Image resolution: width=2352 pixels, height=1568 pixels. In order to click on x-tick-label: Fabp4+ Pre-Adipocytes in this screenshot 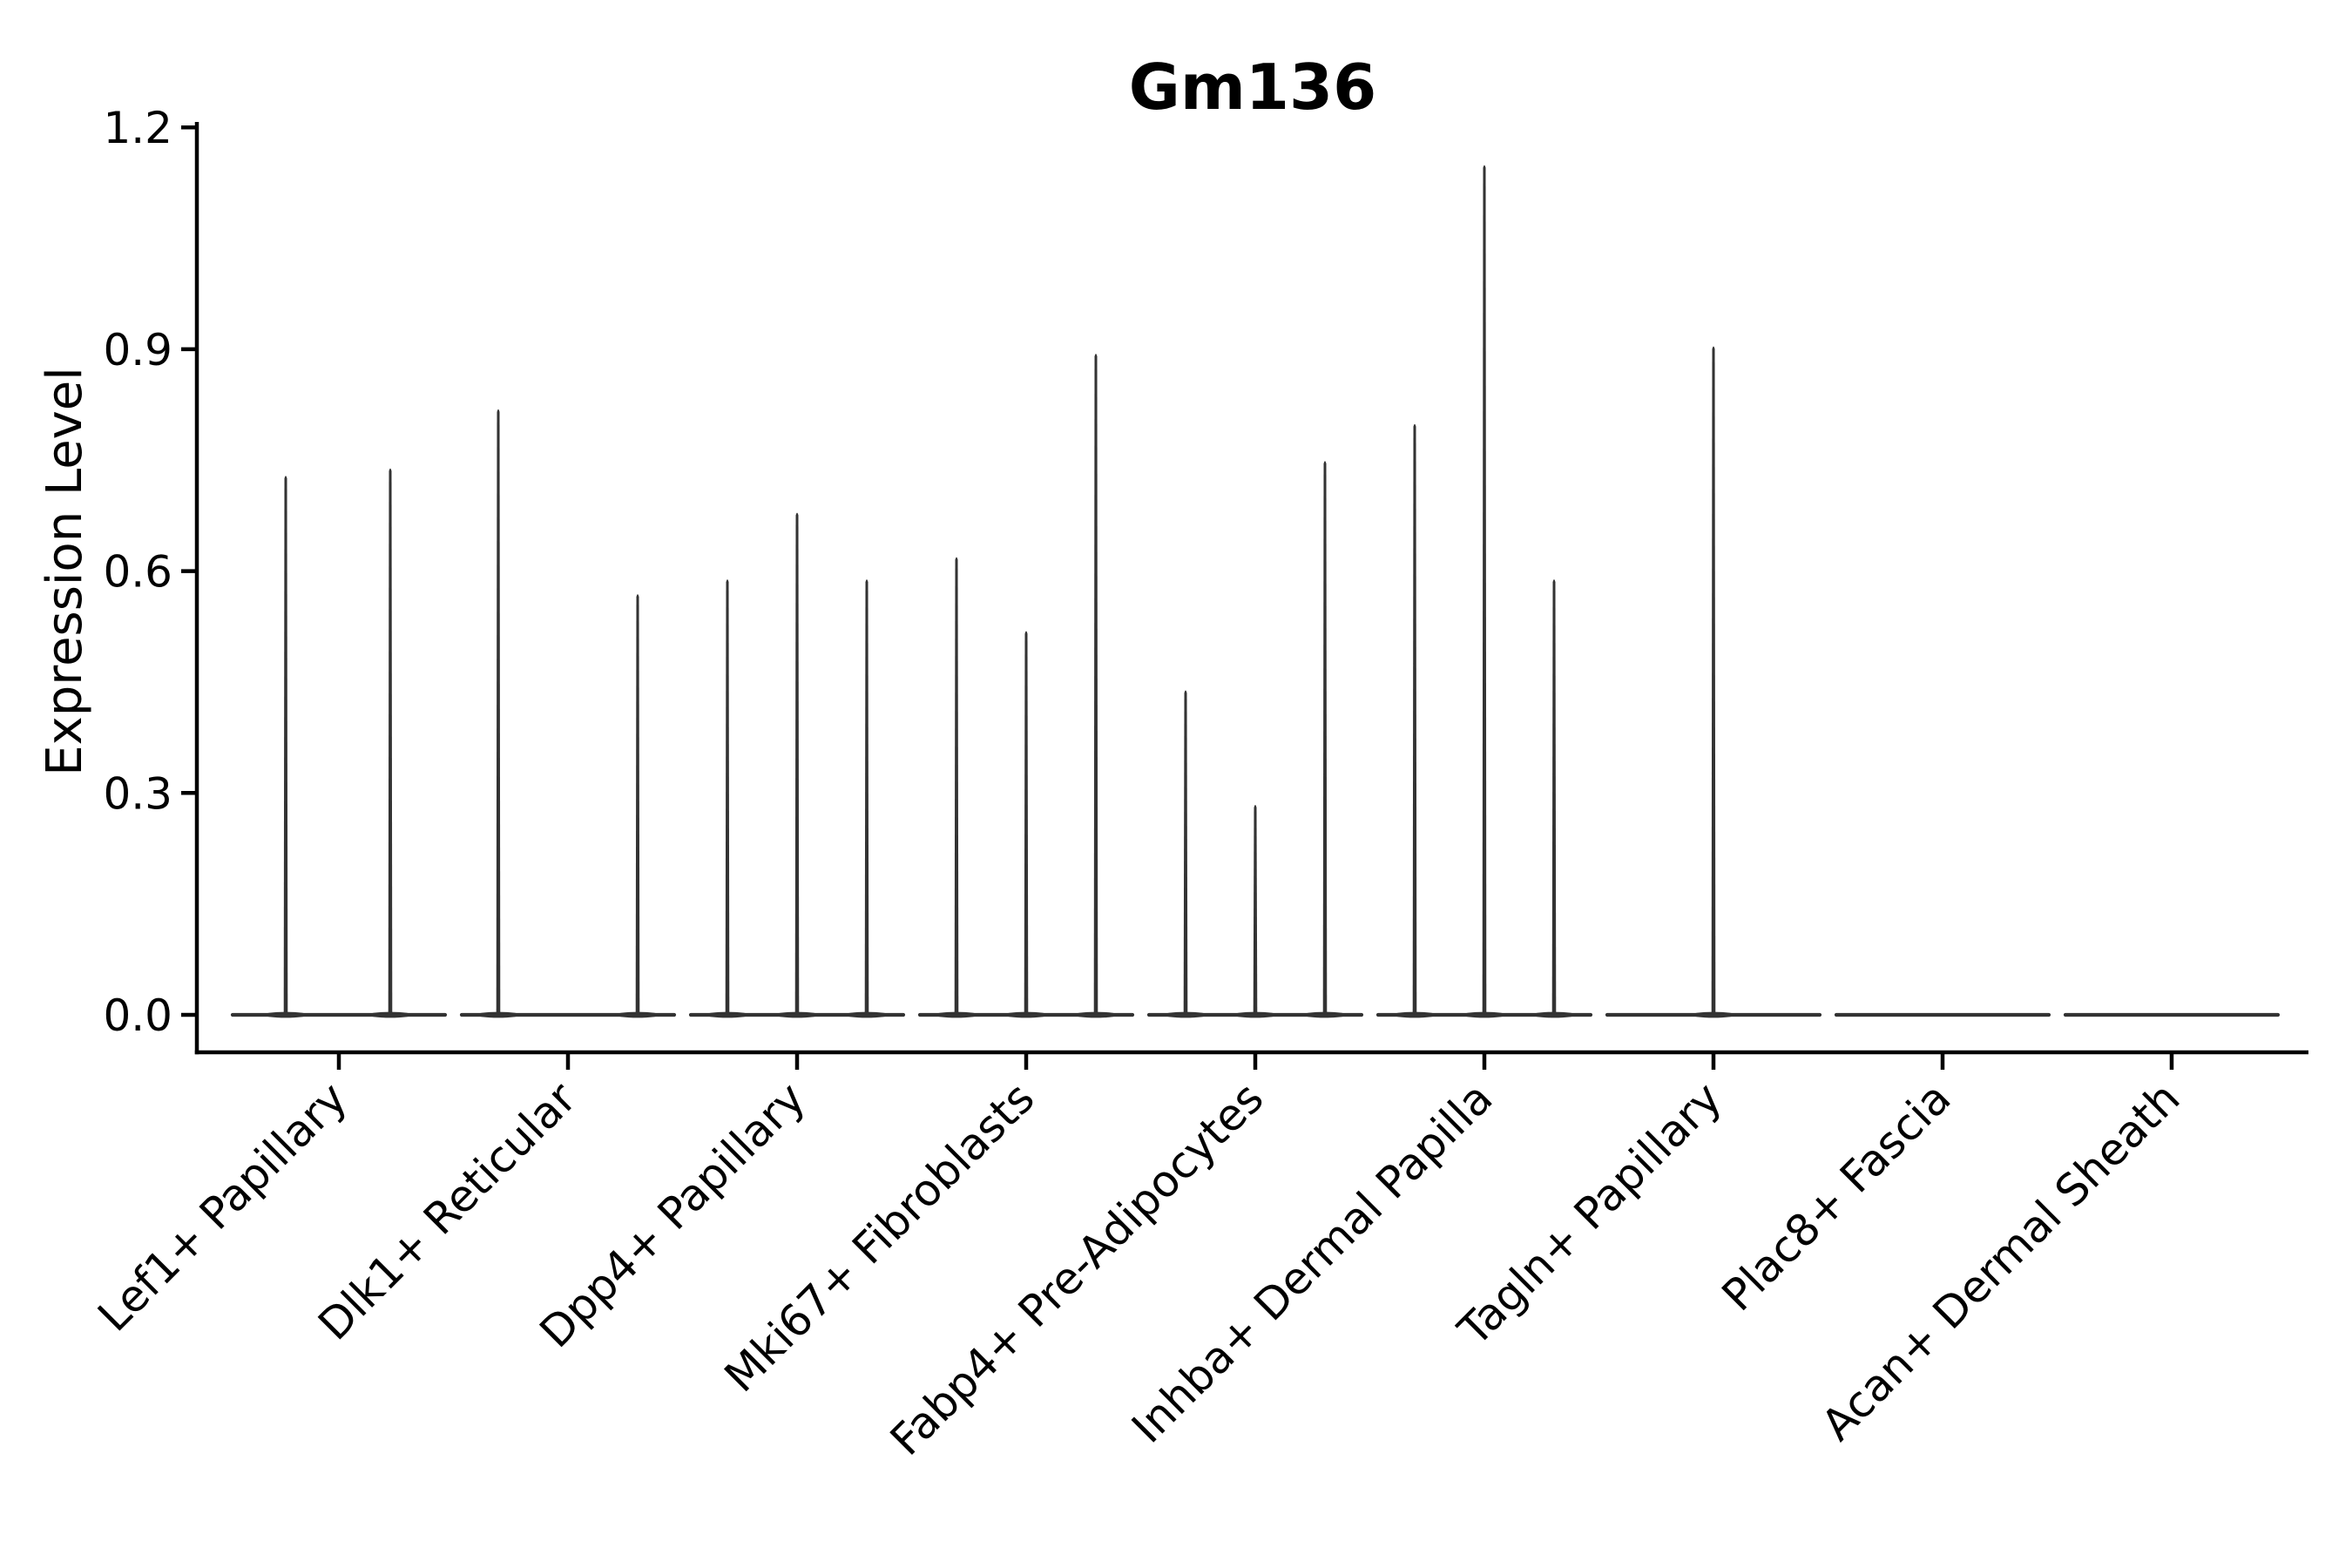, I will do `click(1077, 1268)`.